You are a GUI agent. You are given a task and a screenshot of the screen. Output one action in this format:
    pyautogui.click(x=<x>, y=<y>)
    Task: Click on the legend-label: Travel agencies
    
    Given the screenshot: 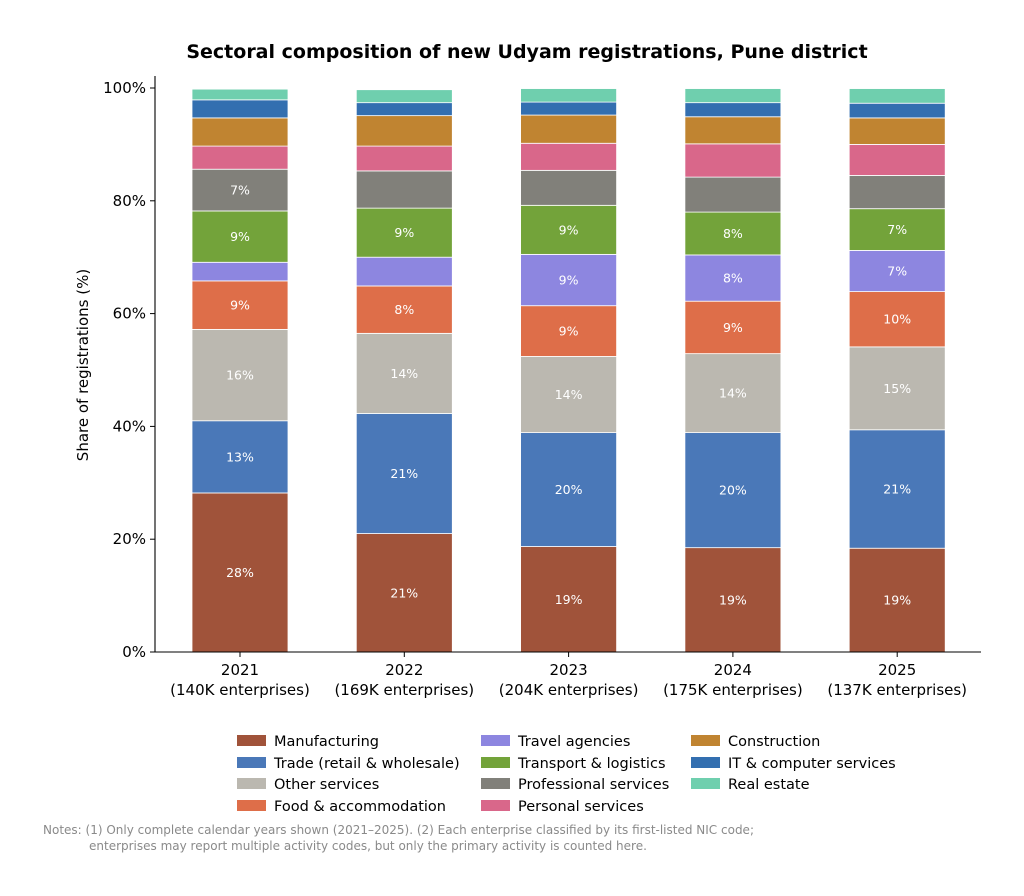 What is the action you would take?
    pyautogui.click(x=573, y=742)
    